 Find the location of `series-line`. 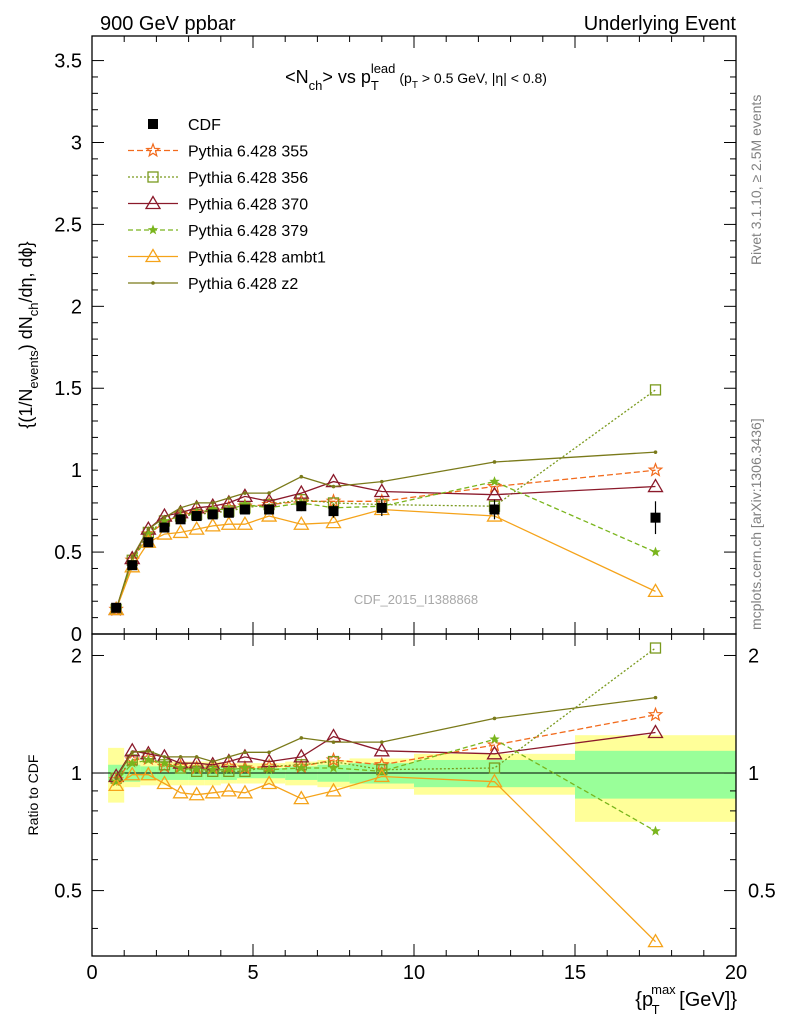

series-line is located at coordinates (385, 539).